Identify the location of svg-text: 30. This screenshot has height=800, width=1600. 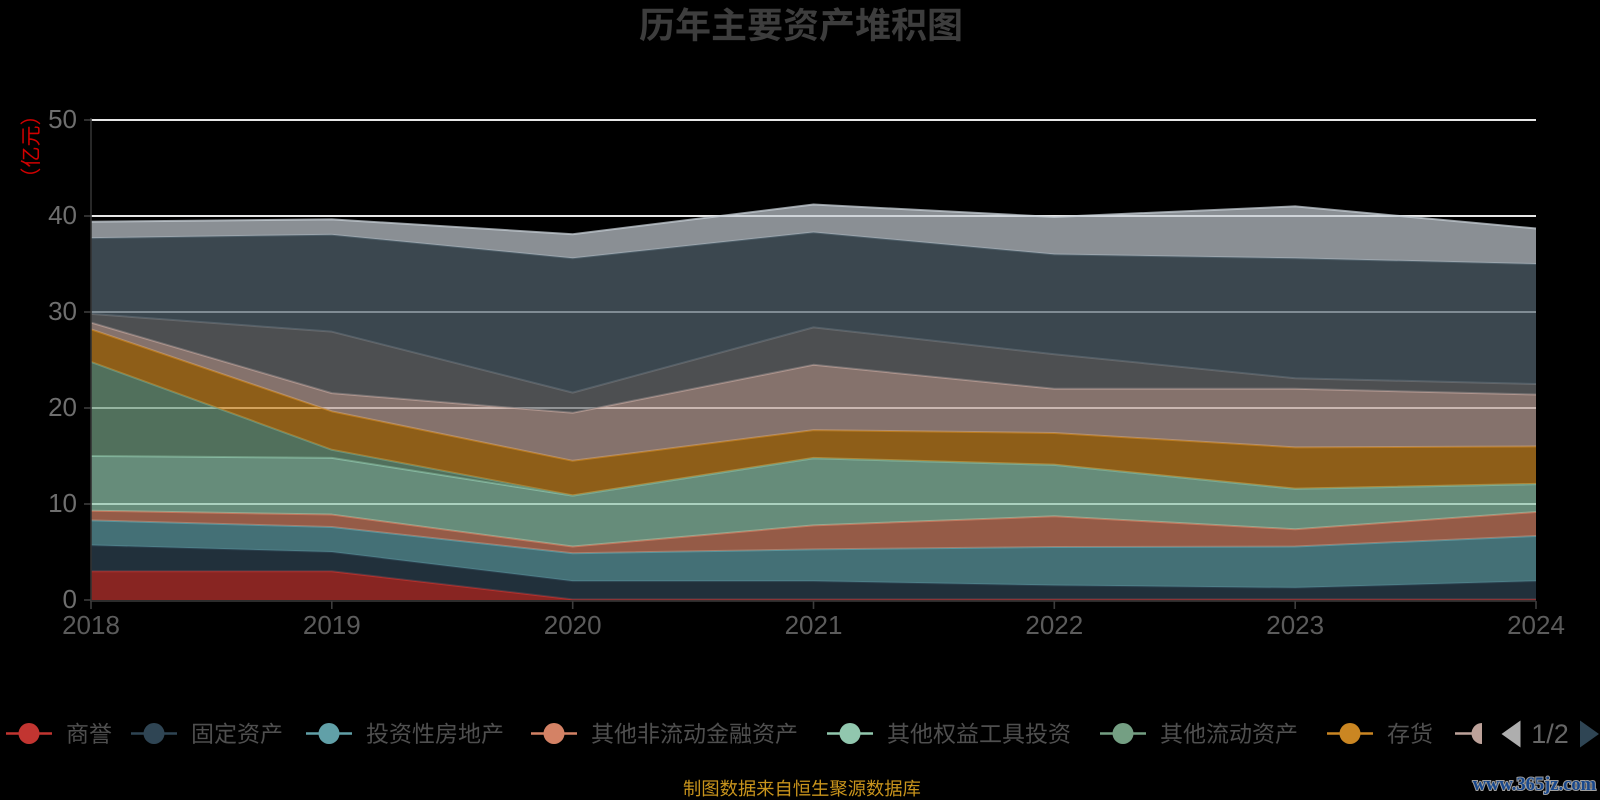
(62, 311).